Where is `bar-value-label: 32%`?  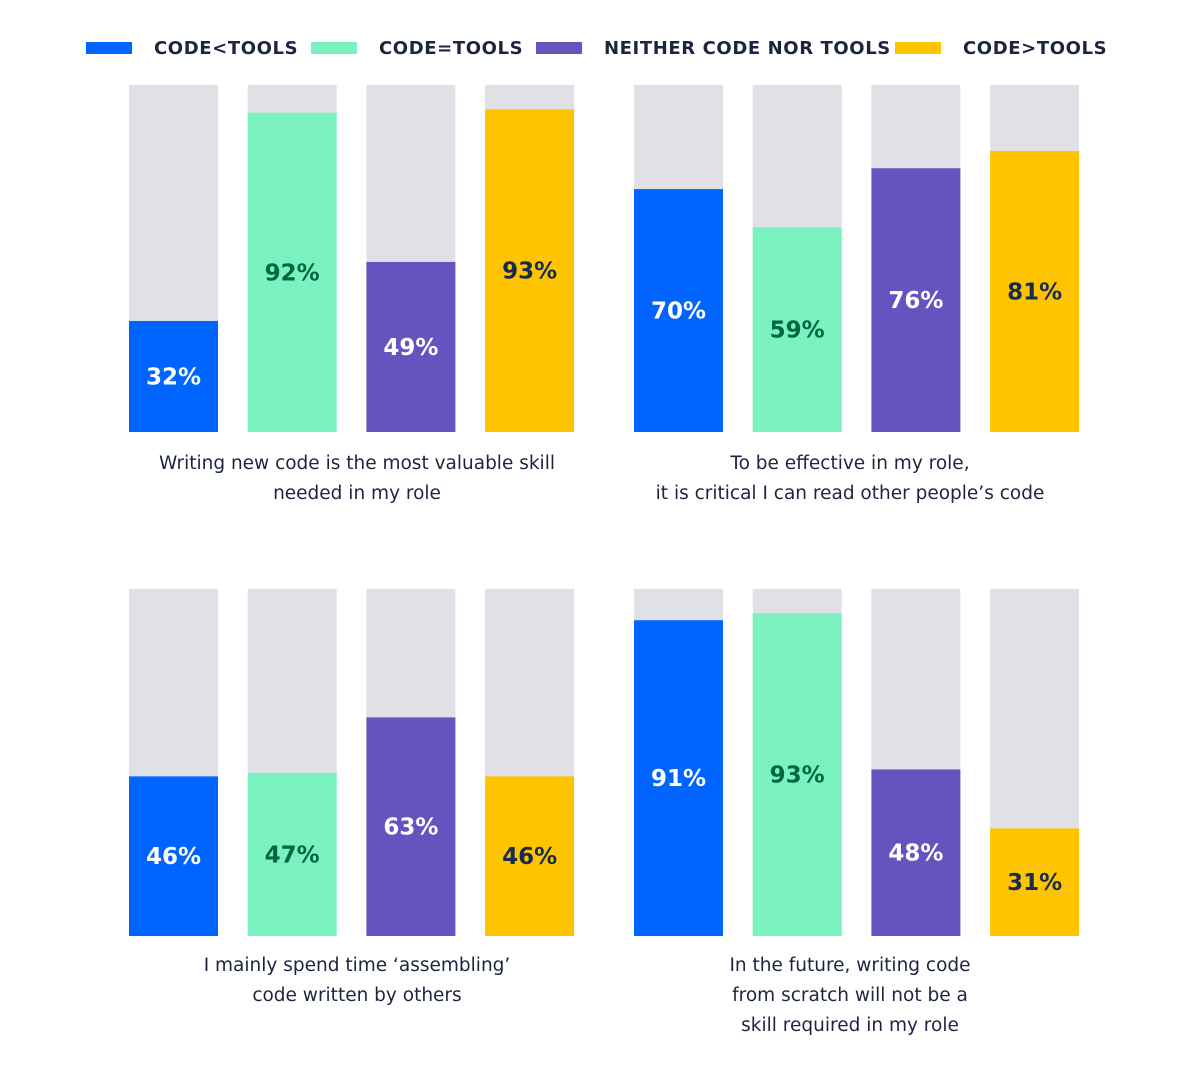 bar-value-label: 32% is located at coordinates (173, 377).